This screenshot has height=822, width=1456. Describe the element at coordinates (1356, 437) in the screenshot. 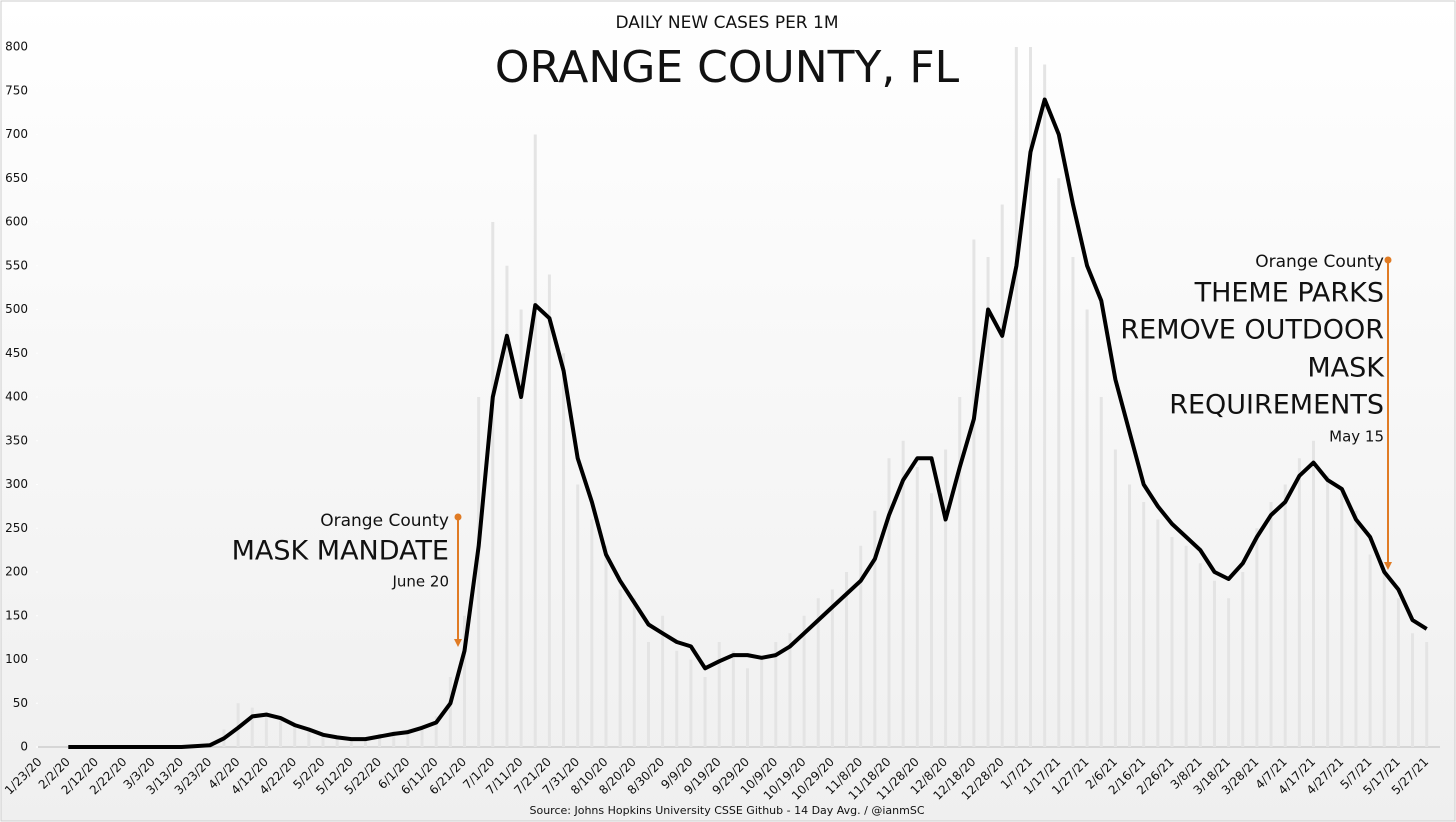

I see `annotation-text: May 15` at that location.